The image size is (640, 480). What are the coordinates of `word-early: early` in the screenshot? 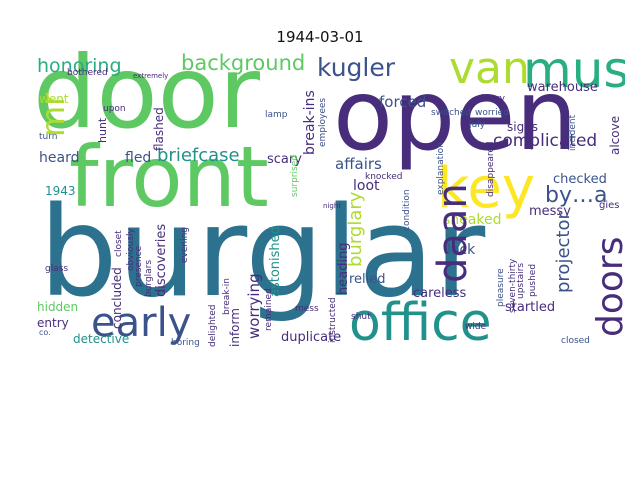 It's located at (141, 323).